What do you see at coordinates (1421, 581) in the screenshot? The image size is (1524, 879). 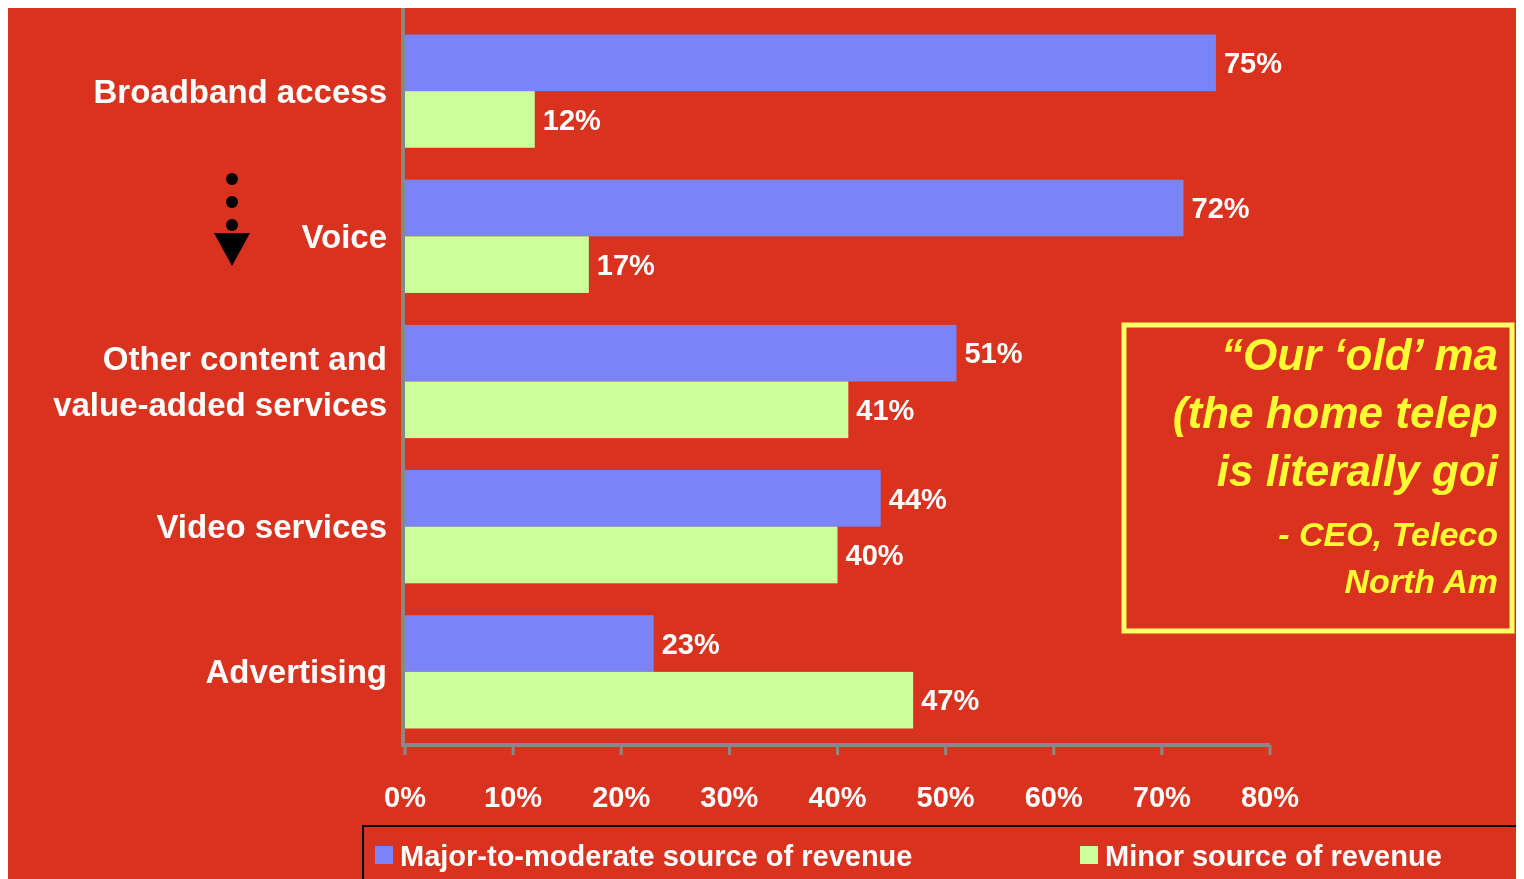 I see `text: North Am` at bounding box center [1421, 581].